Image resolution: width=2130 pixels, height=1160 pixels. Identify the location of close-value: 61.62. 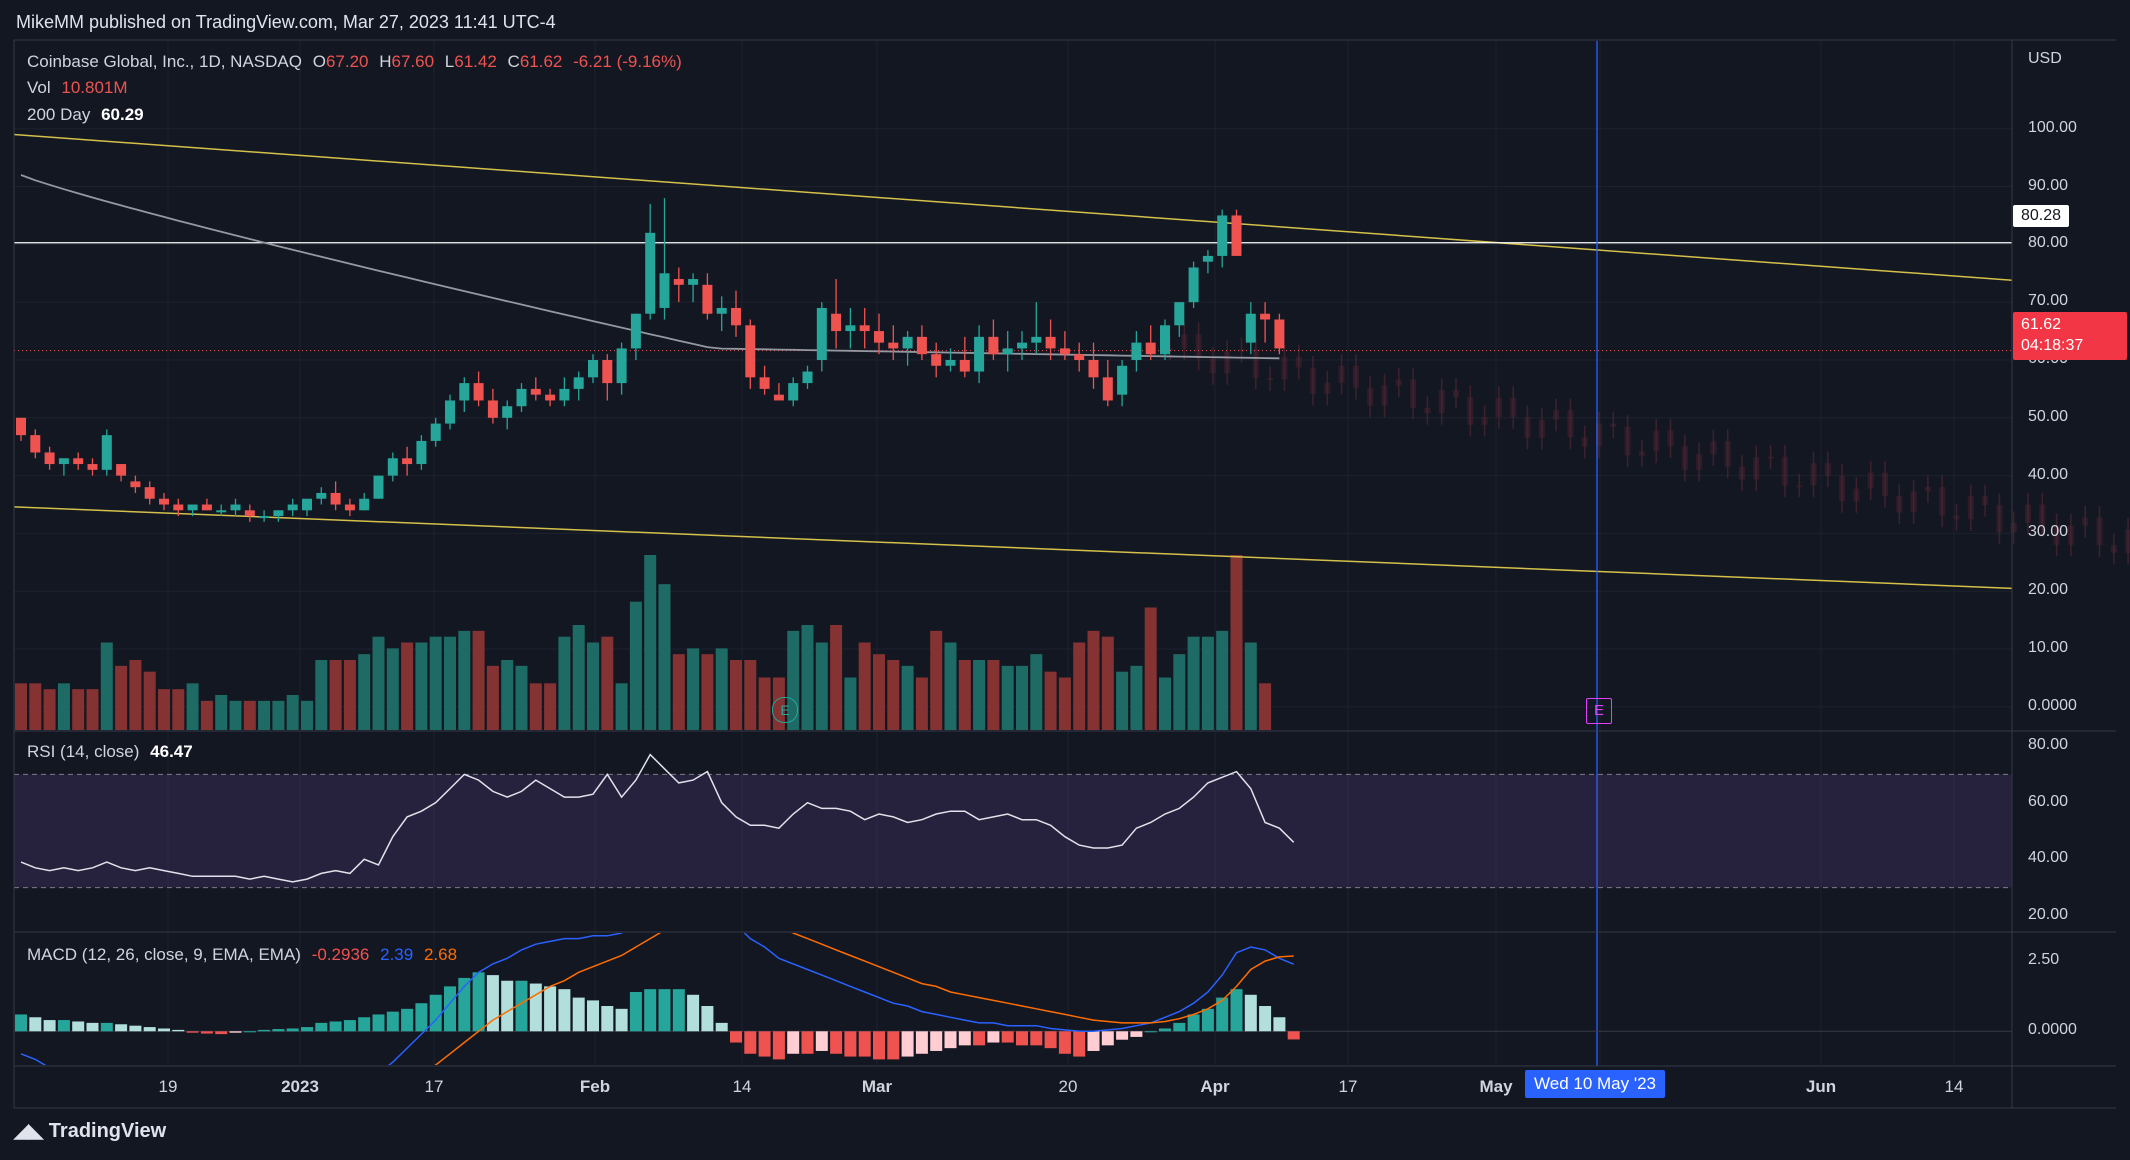
(541, 61).